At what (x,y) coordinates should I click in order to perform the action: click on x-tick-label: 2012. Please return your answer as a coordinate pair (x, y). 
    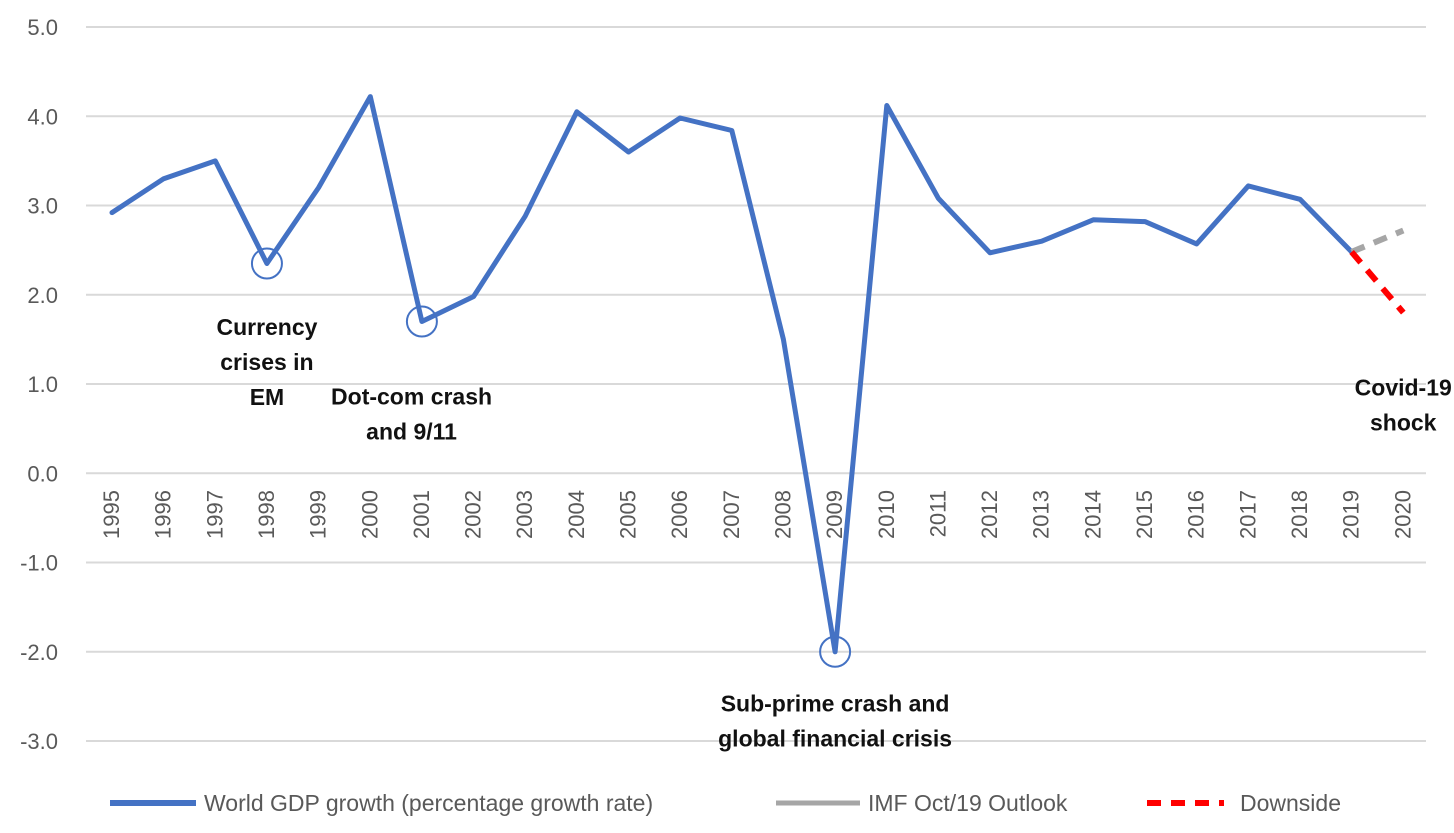
    Looking at the image, I should click on (989, 514).